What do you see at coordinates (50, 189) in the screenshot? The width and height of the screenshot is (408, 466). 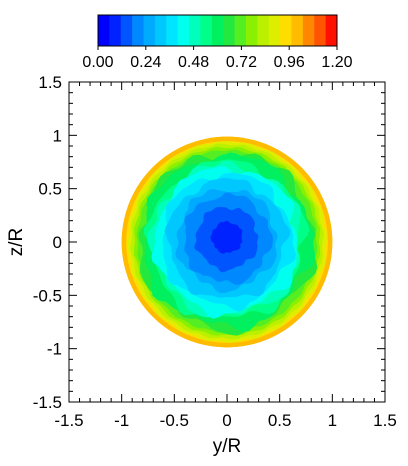 I see `y-tick-label: 0.5` at bounding box center [50, 189].